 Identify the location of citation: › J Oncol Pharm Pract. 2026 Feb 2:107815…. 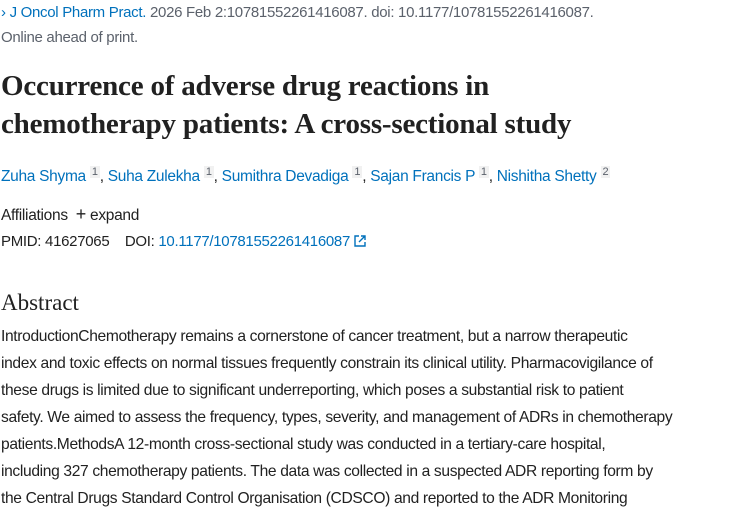
(297, 12).